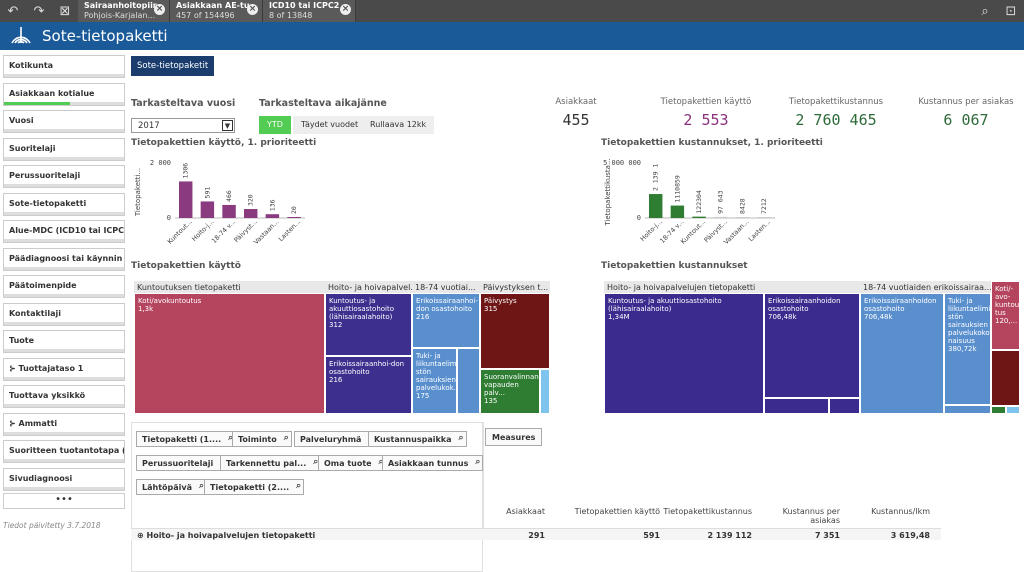 This screenshot has height=572, width=1024. I want to click on sidebar-filter-3: Suoritelaji, so click(64, 149).